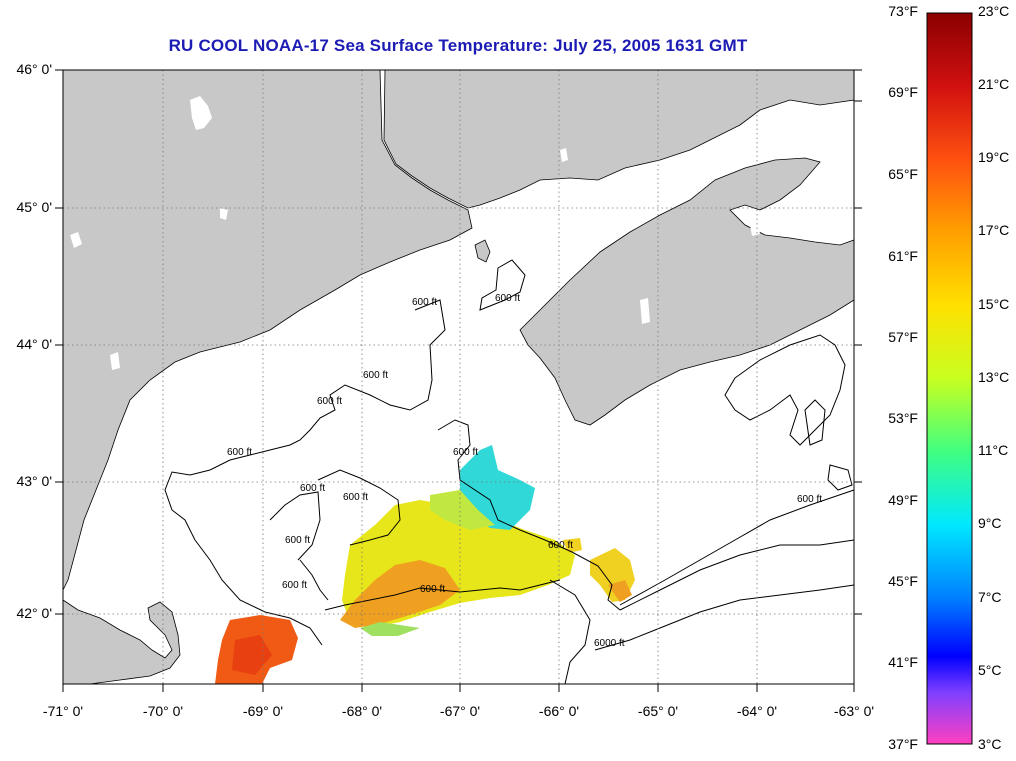  What do you see at coordinates (757, 711) in the screenshot?
I see `lon-label: -64° 0'` at bounding box center [757, 711].